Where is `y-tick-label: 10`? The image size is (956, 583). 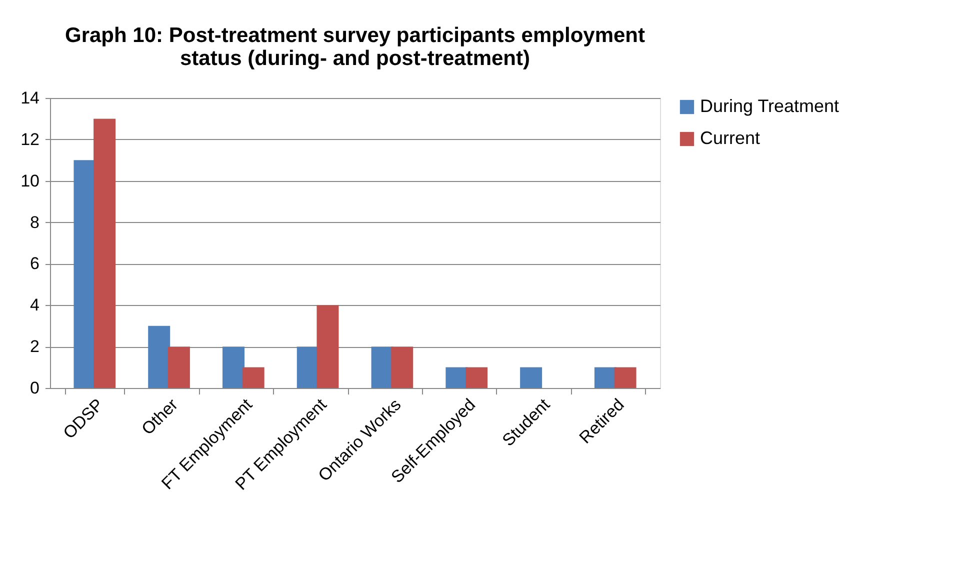 y-tick-label: 10 is located at coordinates (30, 180).